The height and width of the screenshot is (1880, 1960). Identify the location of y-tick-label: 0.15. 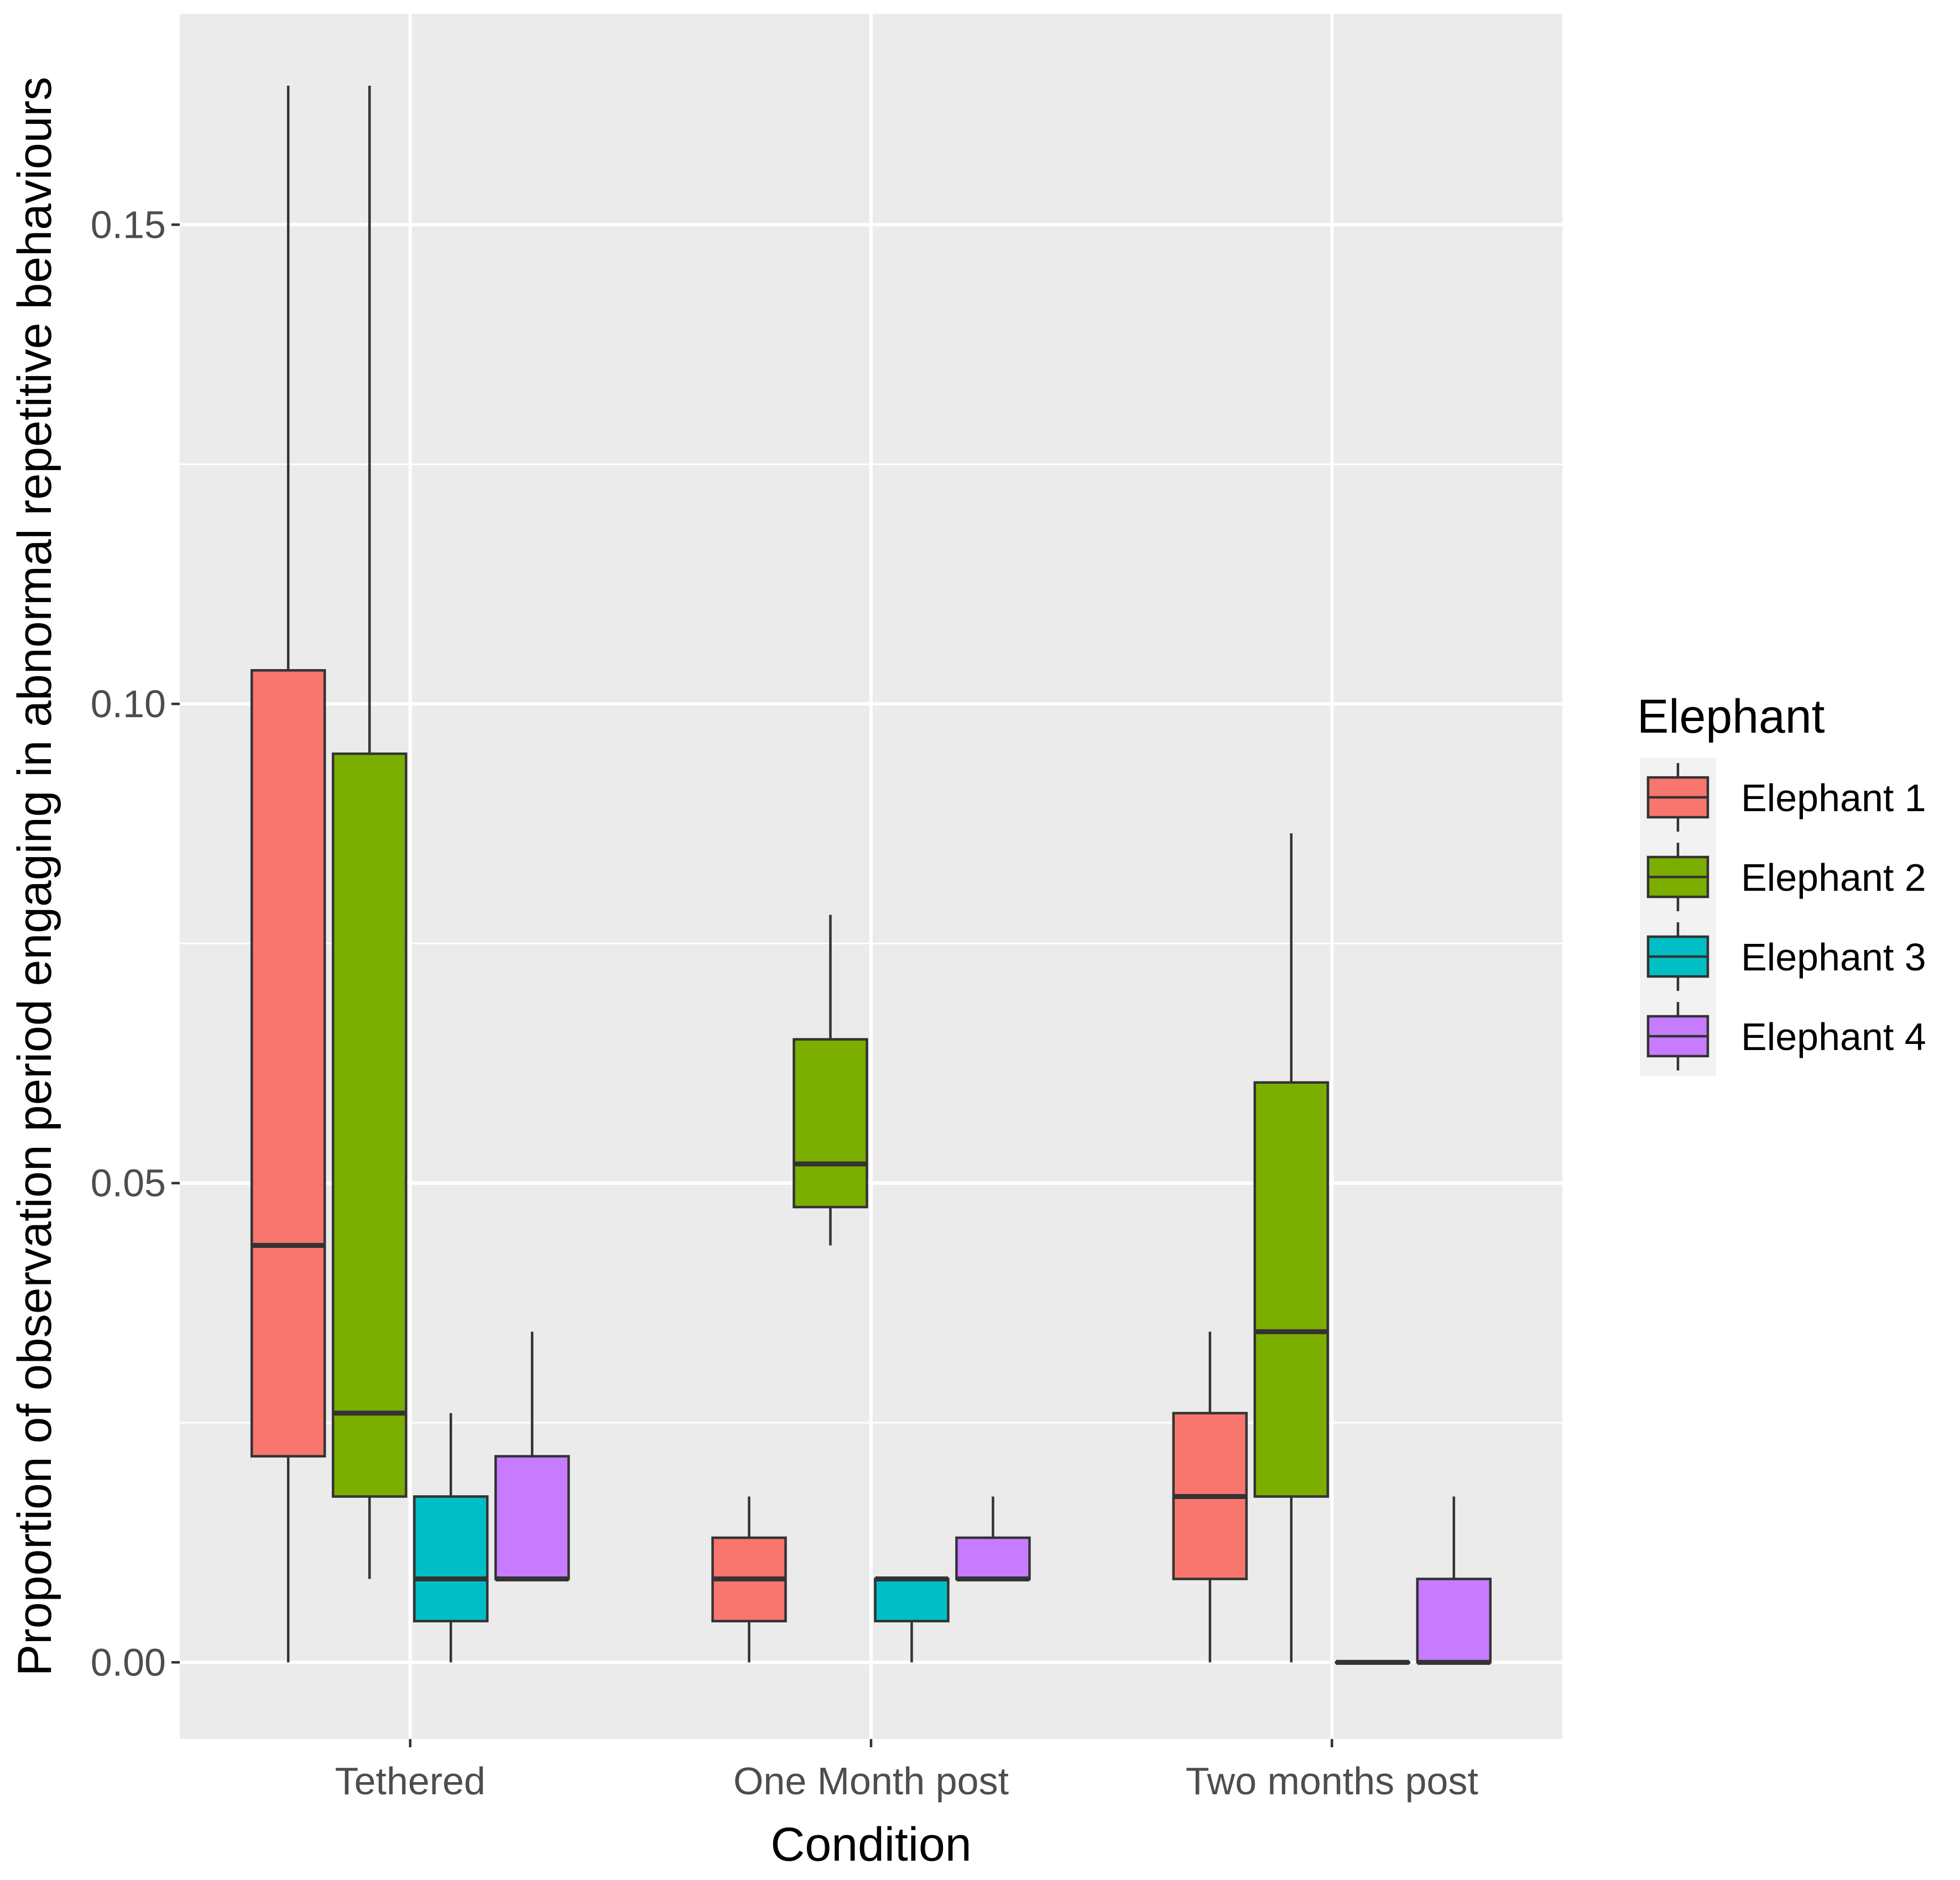
(128, 224).